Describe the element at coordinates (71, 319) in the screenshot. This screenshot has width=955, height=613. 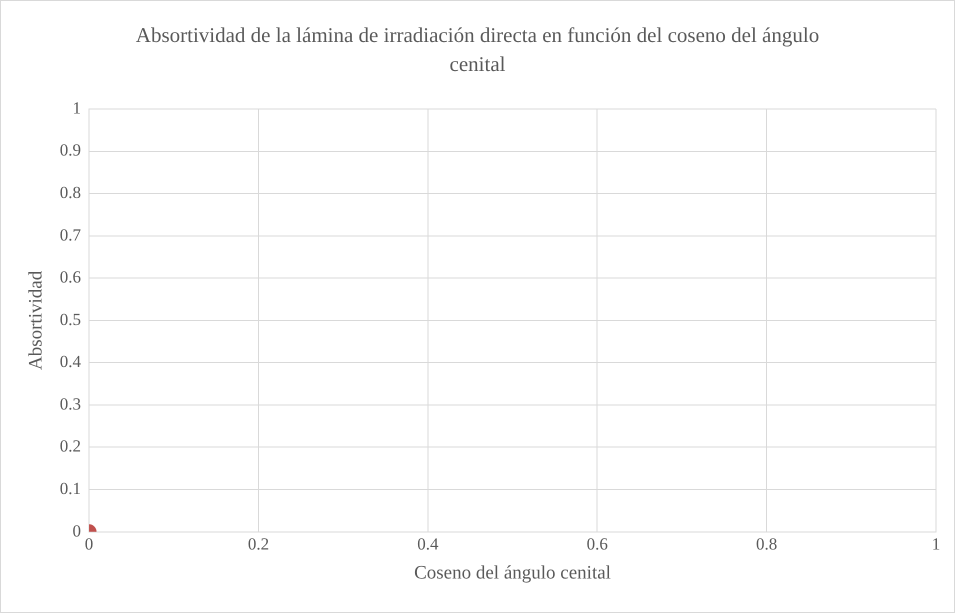
I see `y-tick-label: 0.5` at that location.